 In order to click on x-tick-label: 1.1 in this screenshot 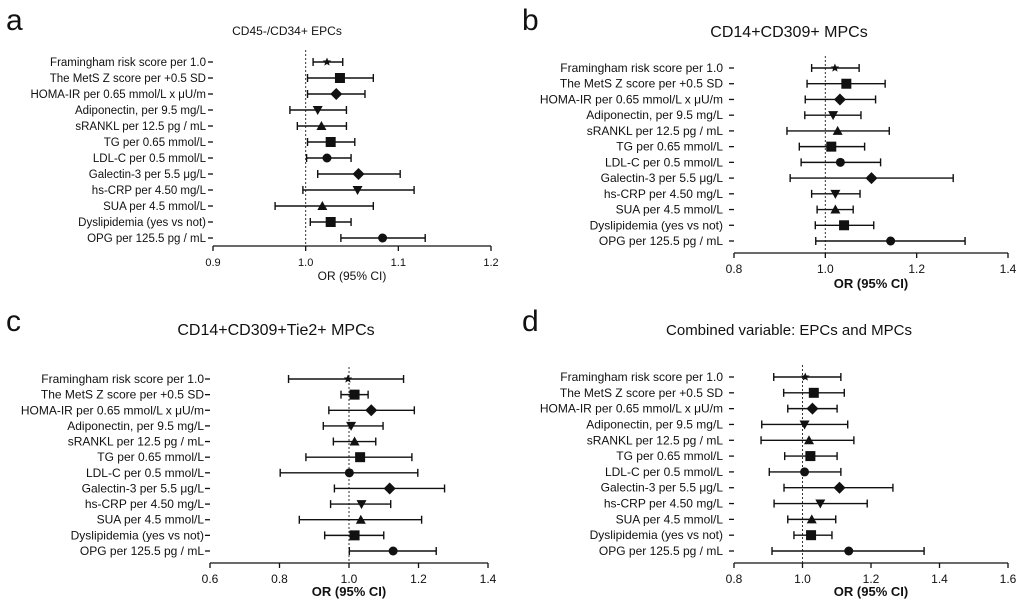, I will do `click(398, 263)`.